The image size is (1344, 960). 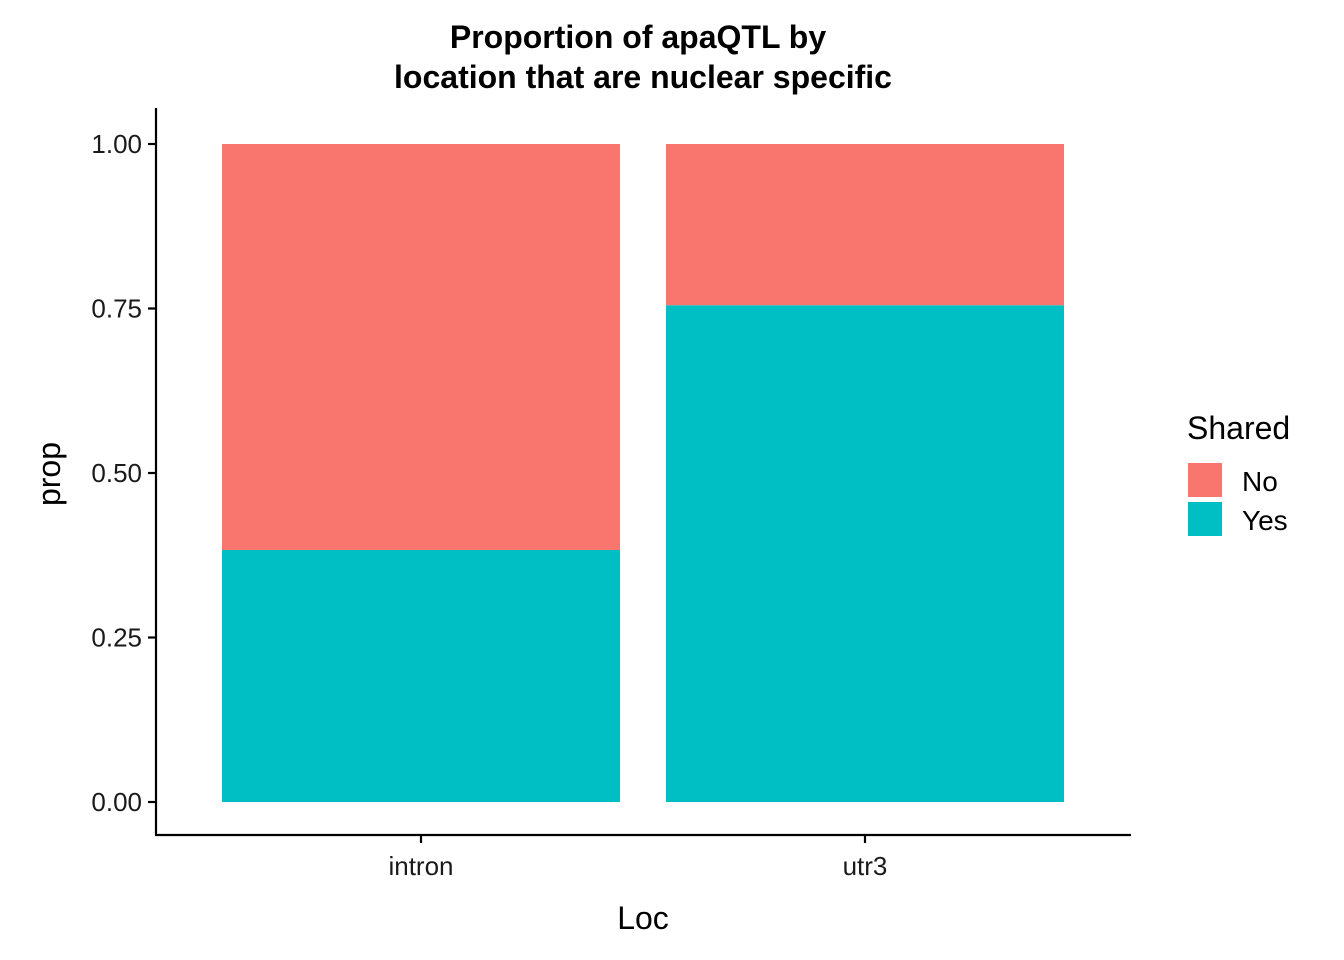 I want to click on y-tick-label: 0.00, so click(x=116, y=802).